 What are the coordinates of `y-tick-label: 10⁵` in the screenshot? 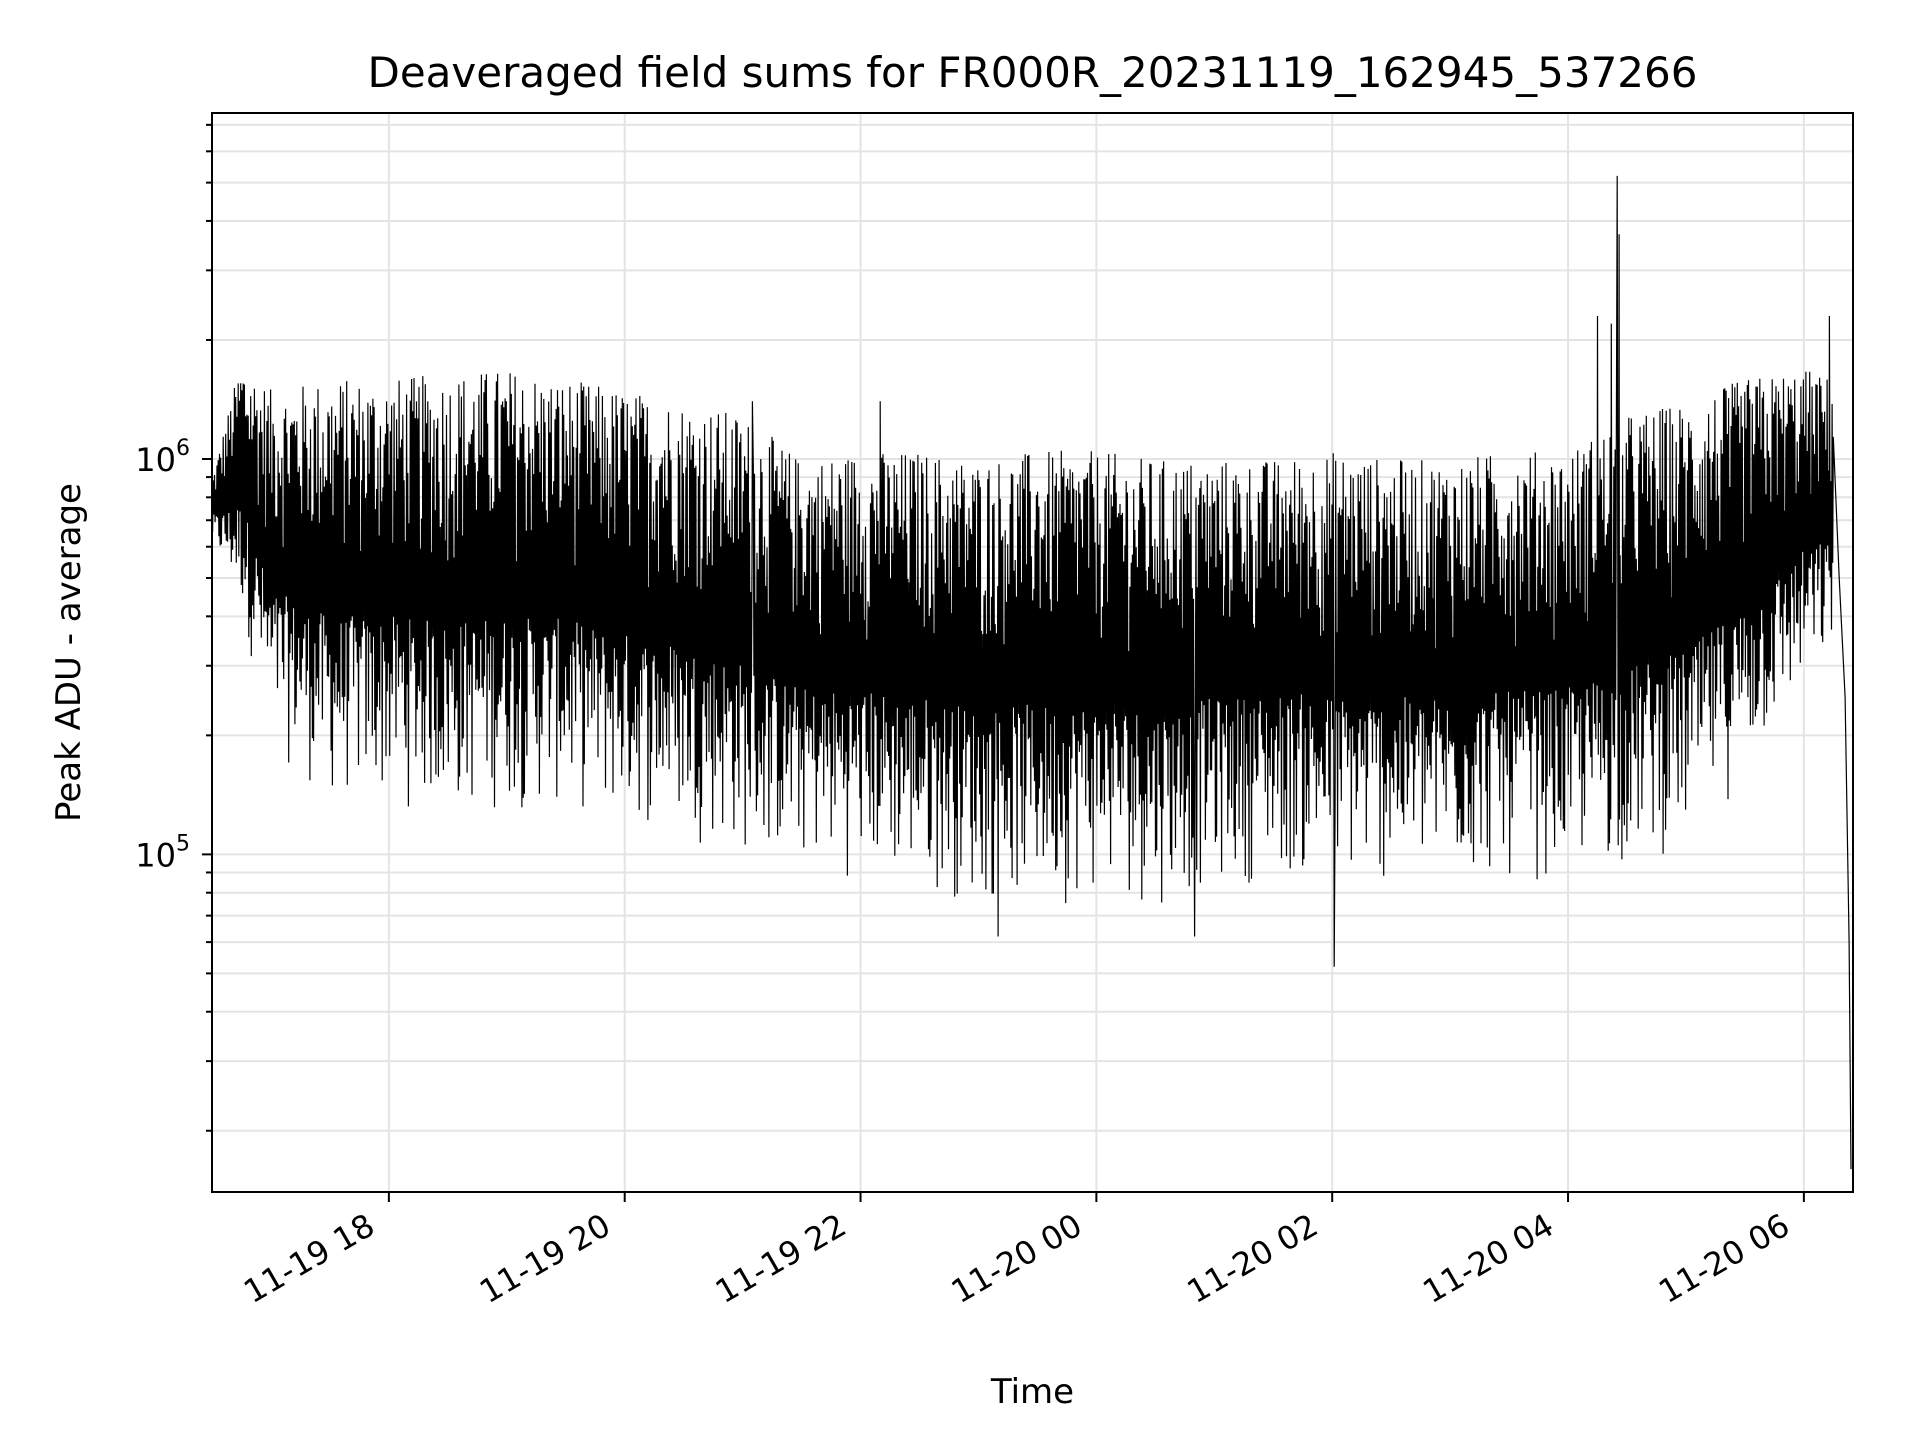 It's located at (162, 852).